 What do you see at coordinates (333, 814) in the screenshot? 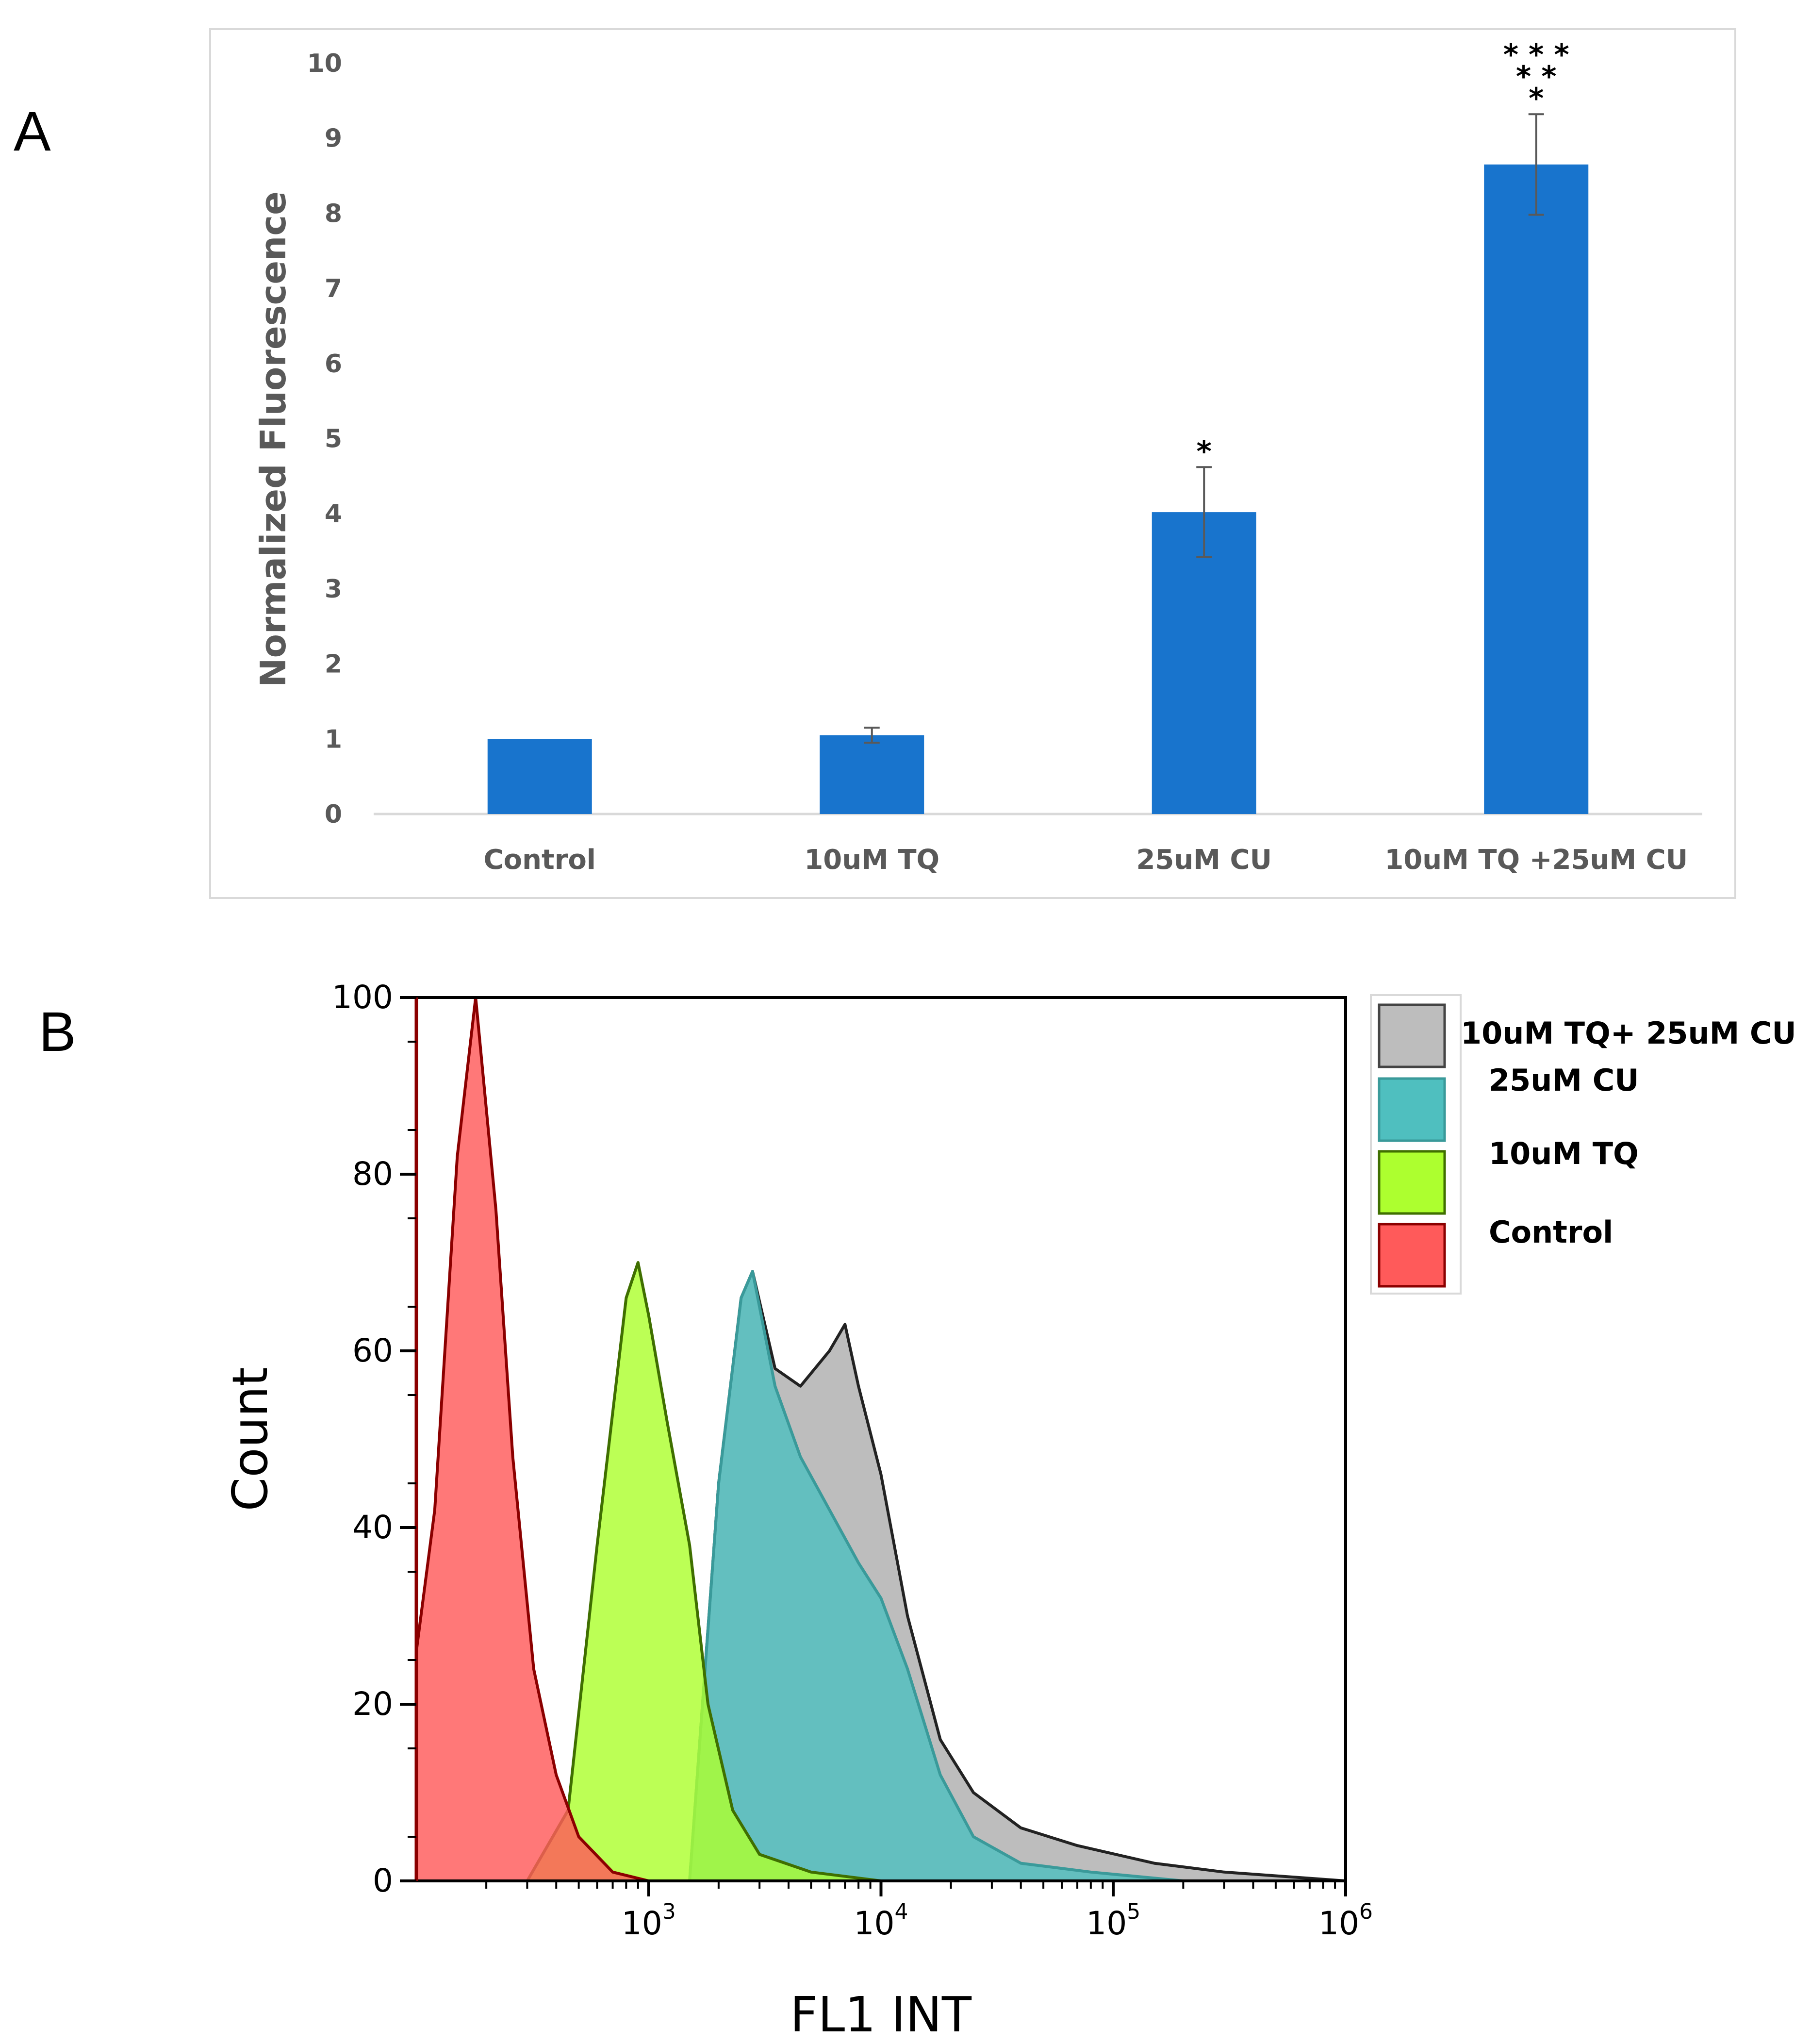
I see `chart-a-y-tick-label: 0` at bounding box center [333, 814].